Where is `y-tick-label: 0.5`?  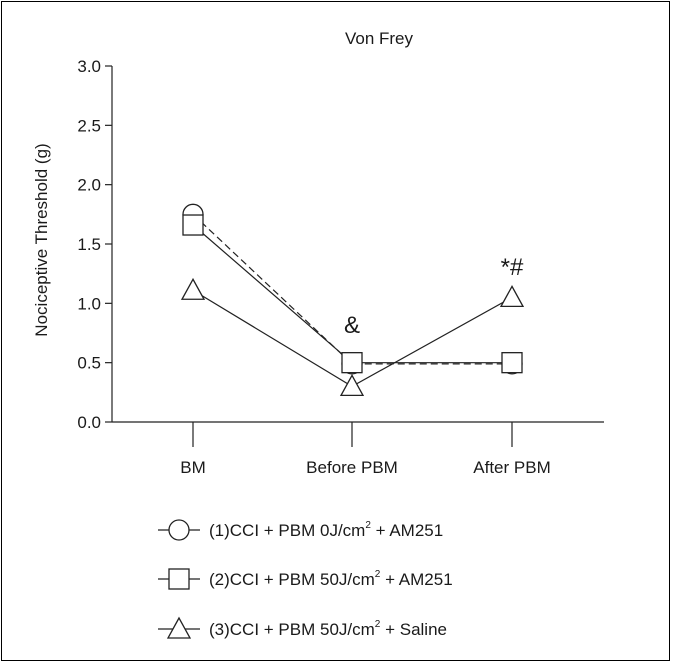
y-tick-label: 0.5 is located at coordinates (89, 363).